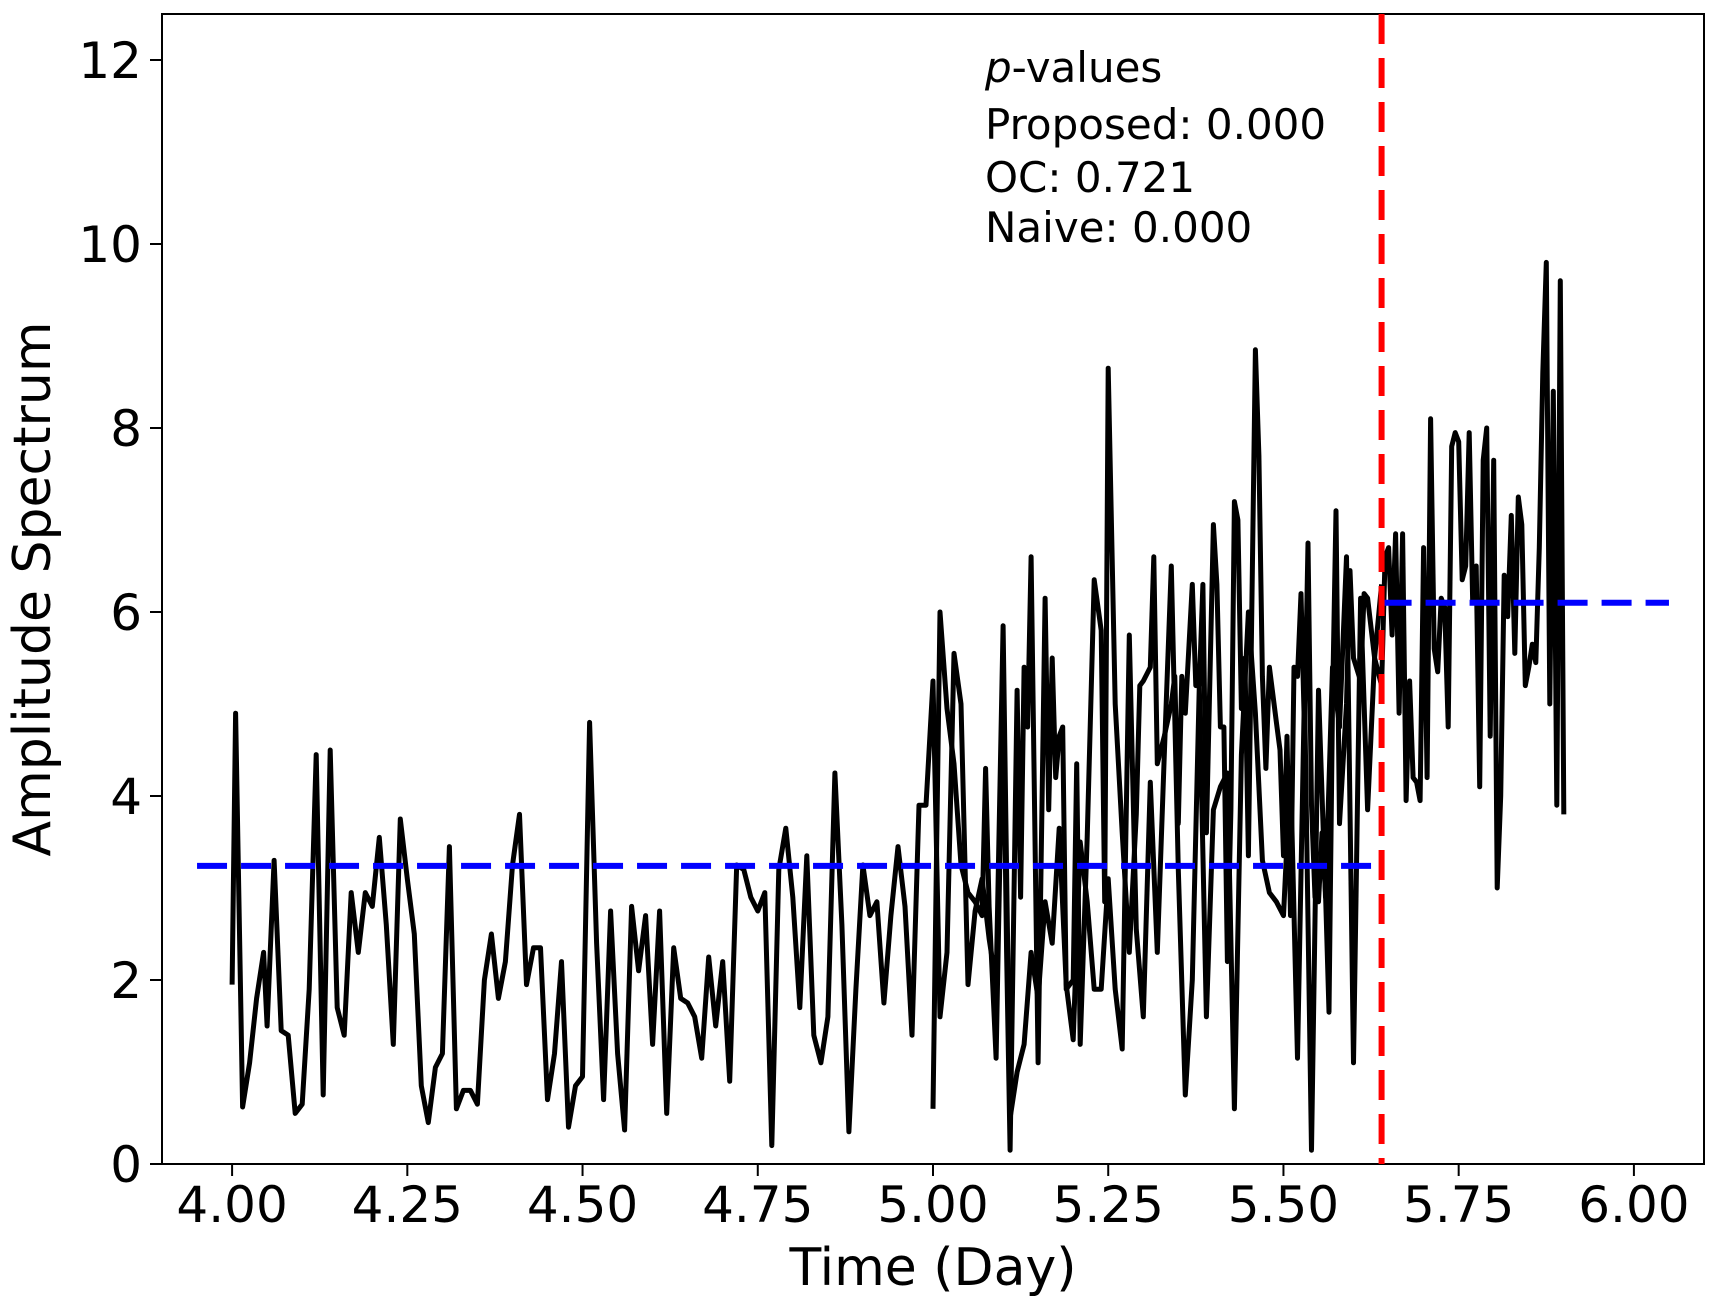  I want to click on y-tick-label: 12, so click(110, 61).